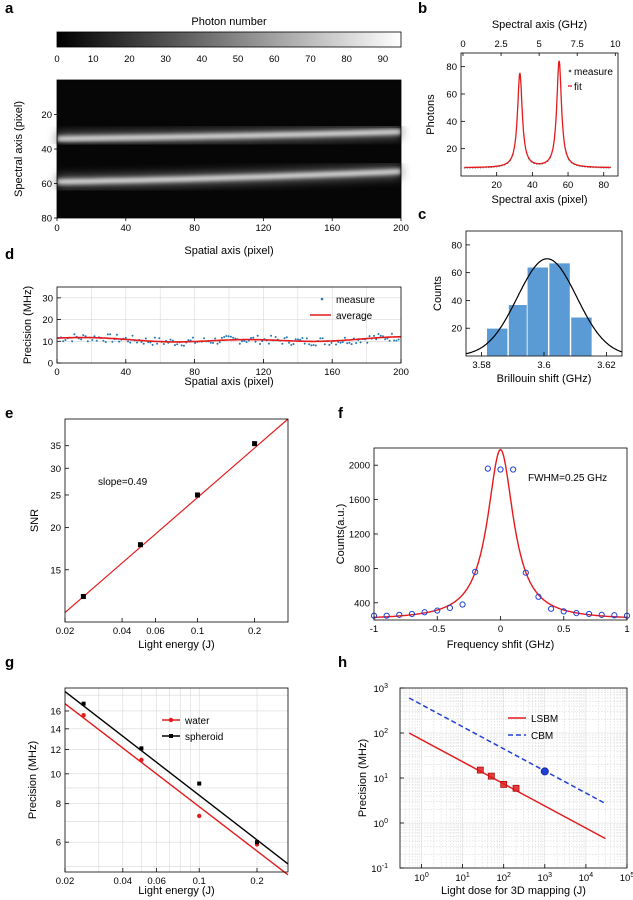 The width and height of the screenshot is (633, 900). What do you see at coordinates (543, 365) in the screenshot?
I see `x-tick-label: 3.6` at bounding box center [543, 365].